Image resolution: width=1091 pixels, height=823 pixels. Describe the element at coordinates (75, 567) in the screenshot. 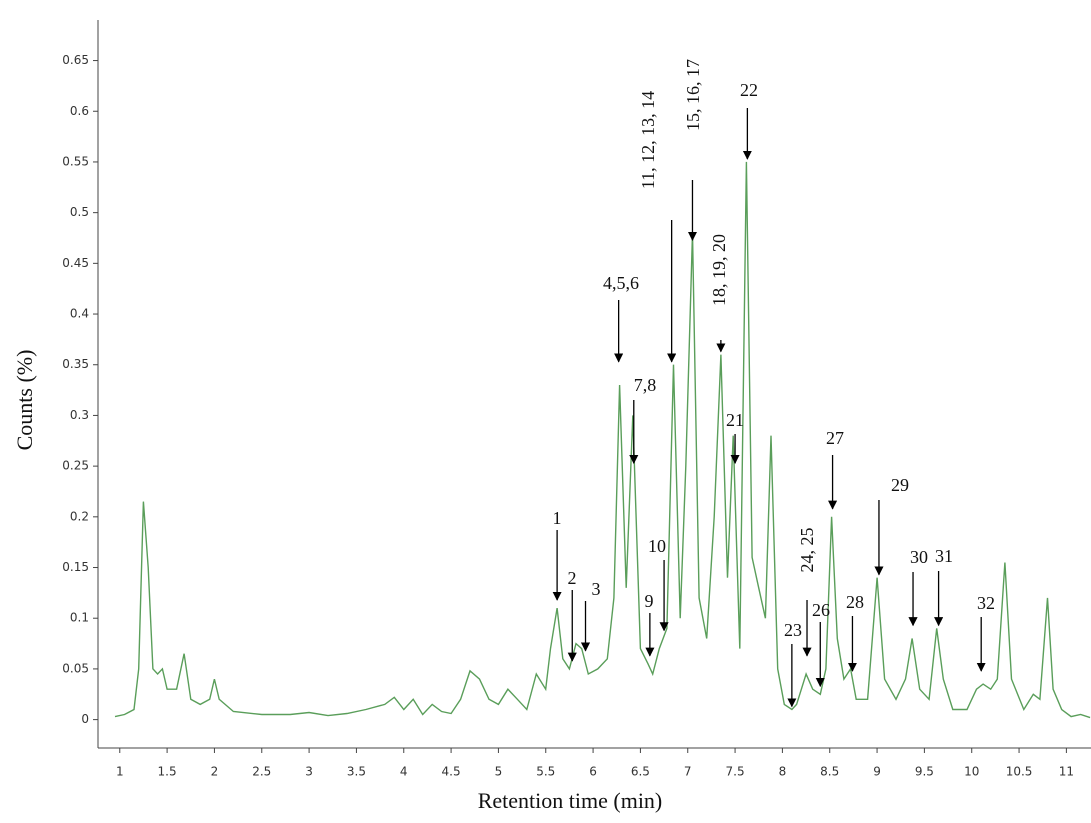

I see `y-tick-label: 0.15` at that location.